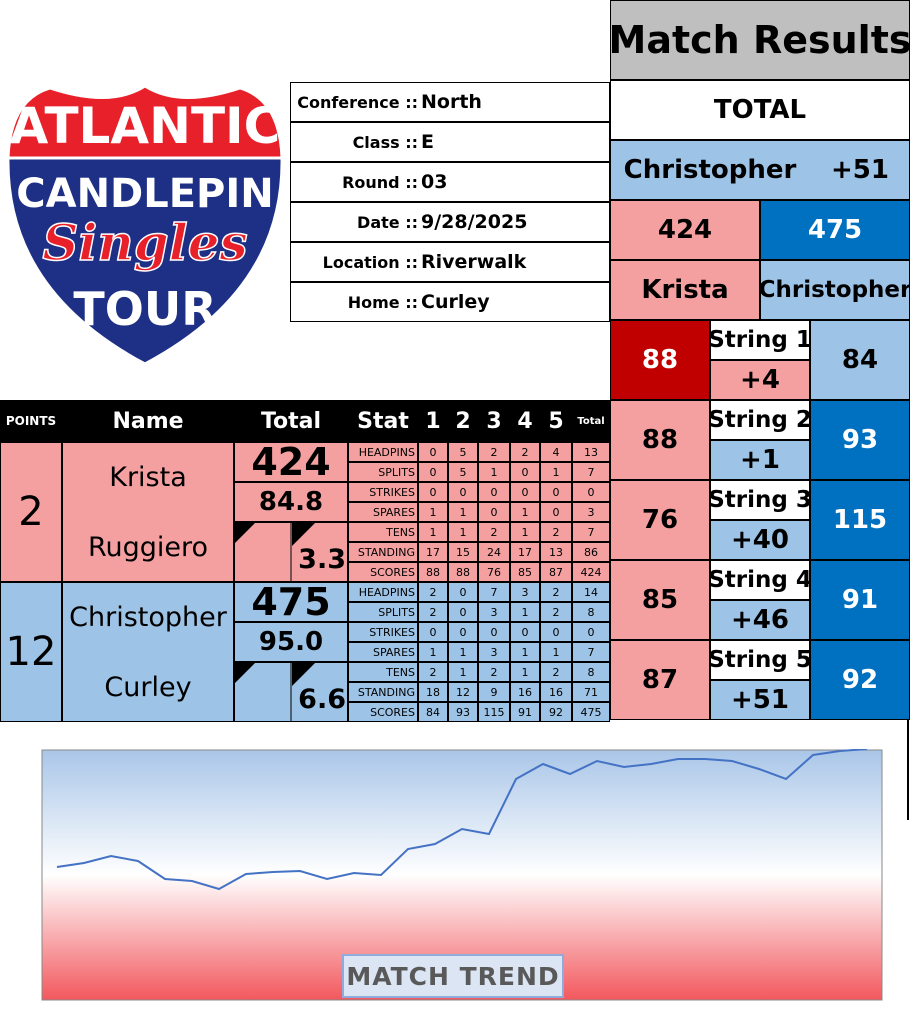  Describe the element at coordinates (463, 572) in the screenshot. I see `stat-value: 88` at that location.